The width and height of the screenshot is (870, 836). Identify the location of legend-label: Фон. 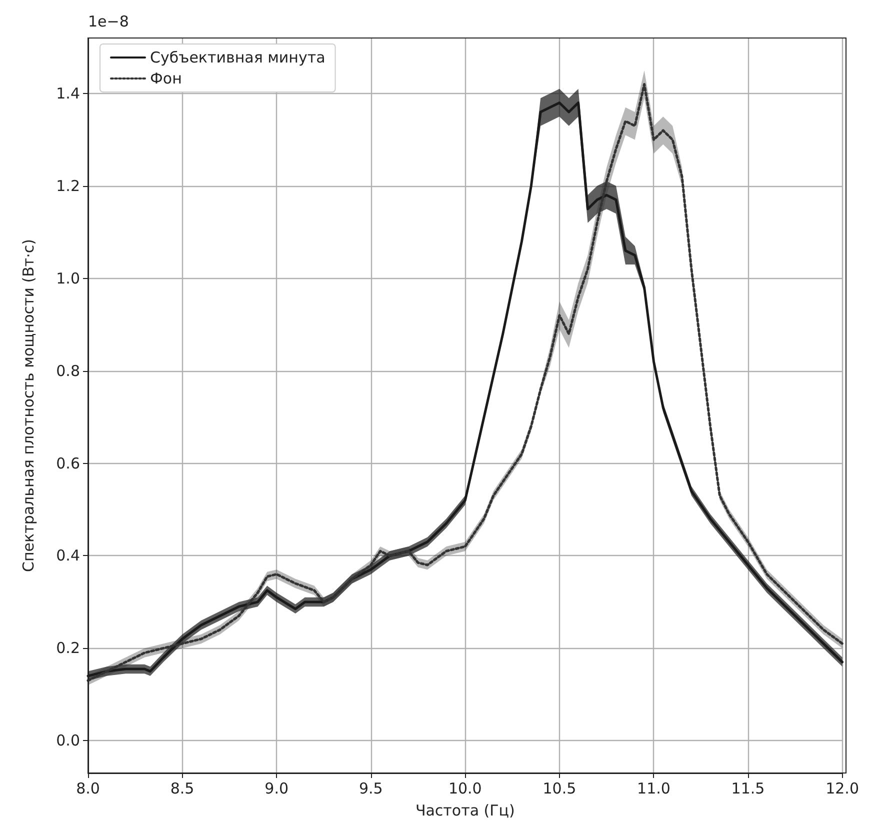
(166, 79).